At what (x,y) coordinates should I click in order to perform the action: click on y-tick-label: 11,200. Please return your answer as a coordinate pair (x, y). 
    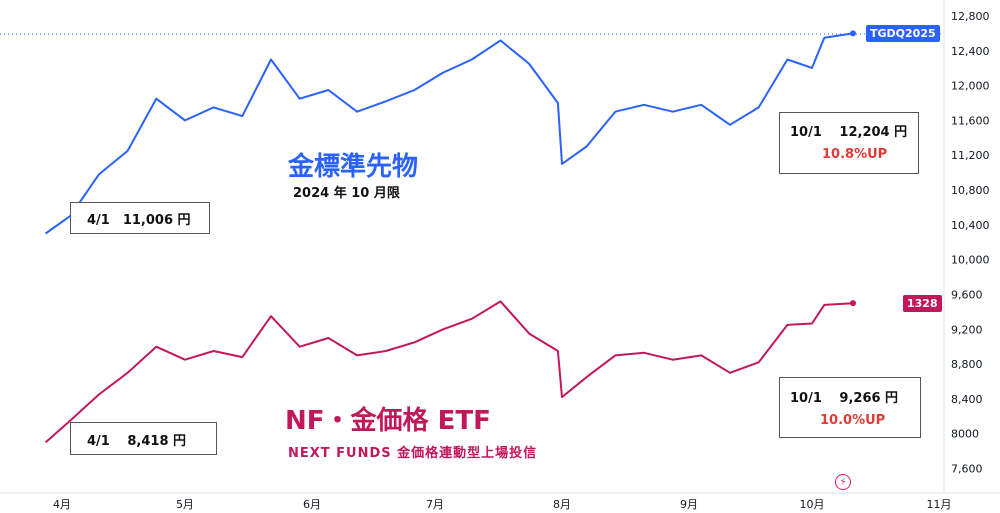
    Looking at the image, I should click on (970, 155).